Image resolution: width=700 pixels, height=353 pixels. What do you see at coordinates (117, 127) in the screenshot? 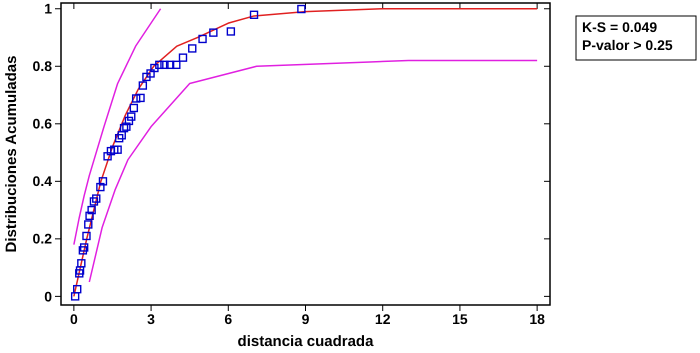
I see `line-series` at bounding box center [117, 127].